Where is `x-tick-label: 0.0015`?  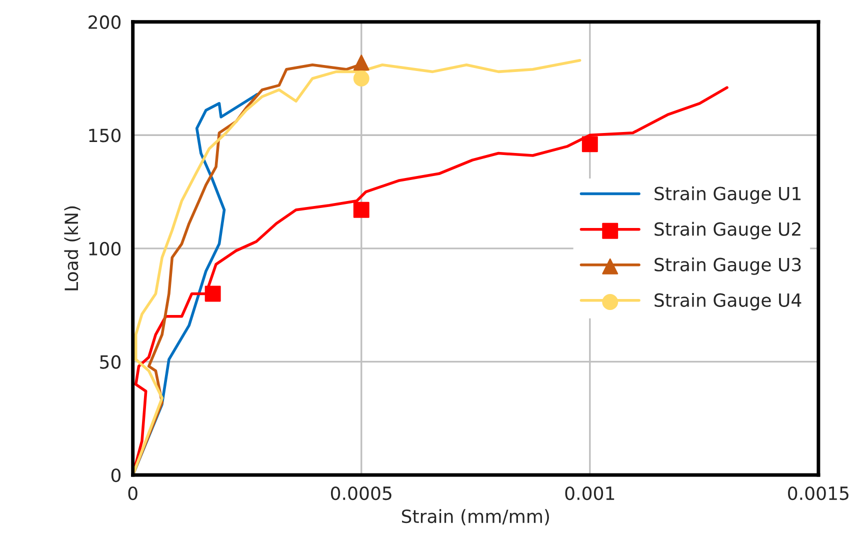
x-tick-label: 0.0015 is located at coordinates (818, 493).